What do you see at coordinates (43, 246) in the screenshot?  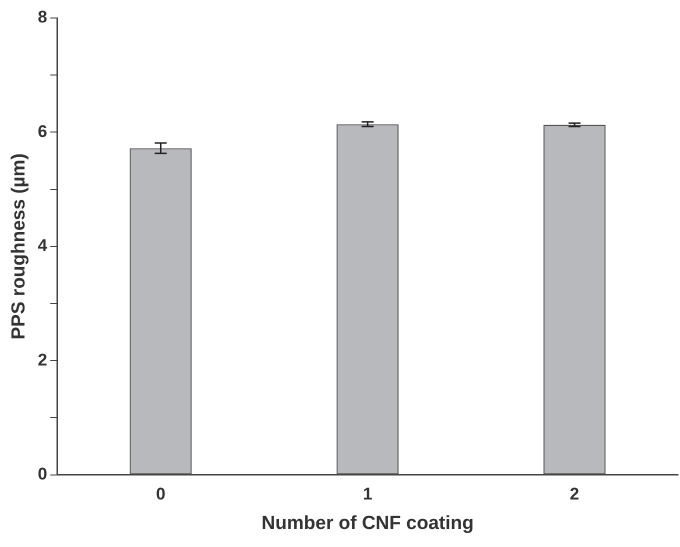 I see `y-tick-label: 4` at bounding box center [43, 246].